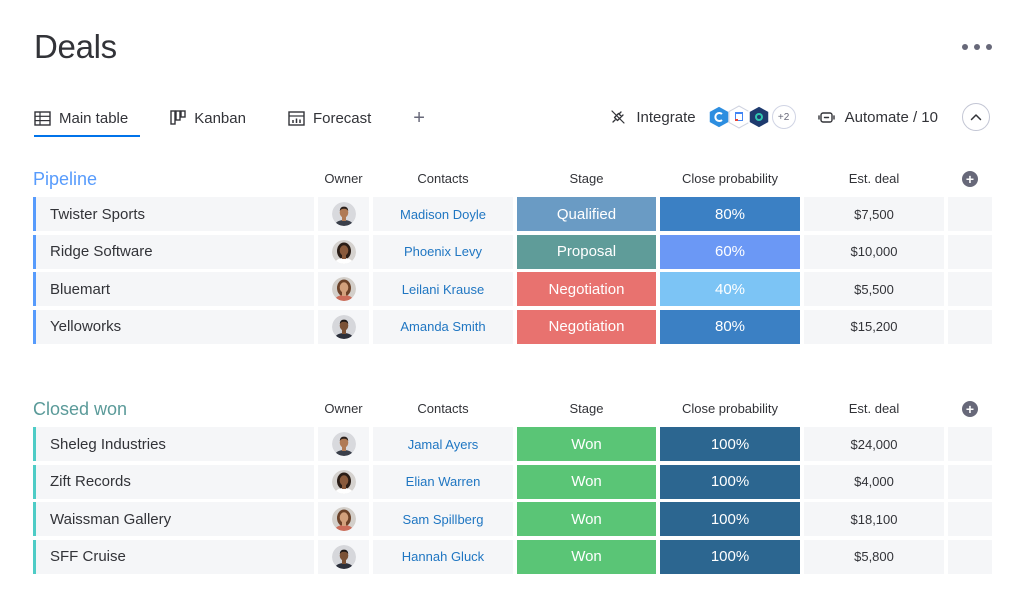  Describe the element at coordinates (874, 481) in the screenshot. I see `deal-value: $4,000` at that location.